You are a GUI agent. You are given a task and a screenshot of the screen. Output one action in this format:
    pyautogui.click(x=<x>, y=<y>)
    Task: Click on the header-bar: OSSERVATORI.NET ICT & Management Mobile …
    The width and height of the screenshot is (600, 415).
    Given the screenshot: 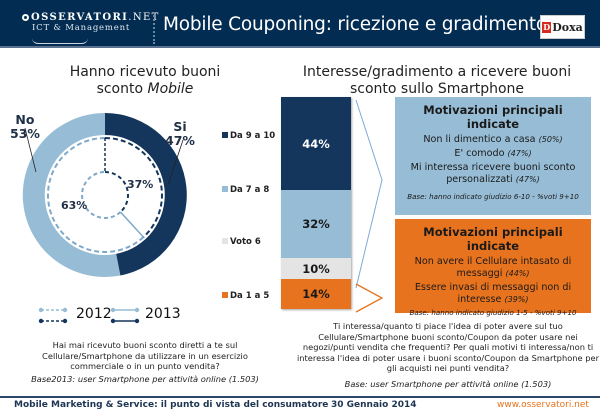 What is the action you would take?
    pyautogui.click(x=300, y=24)
    